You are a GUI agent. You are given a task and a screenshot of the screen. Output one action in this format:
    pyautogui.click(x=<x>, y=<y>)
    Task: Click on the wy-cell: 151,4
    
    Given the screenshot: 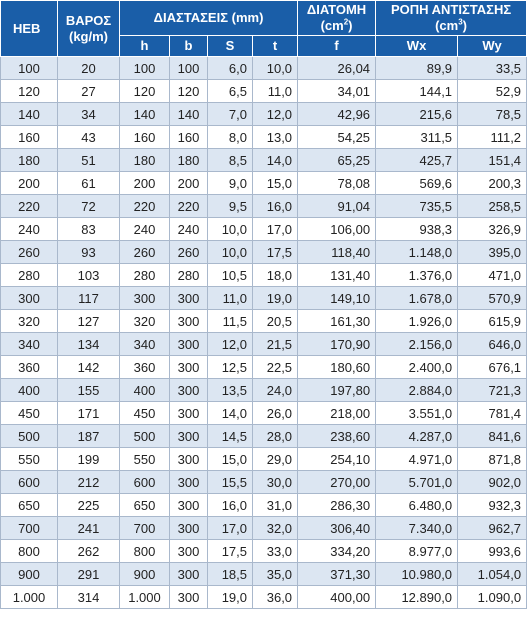 What is the action you would take?
    pyautogui.click(x=492, y=160)
    